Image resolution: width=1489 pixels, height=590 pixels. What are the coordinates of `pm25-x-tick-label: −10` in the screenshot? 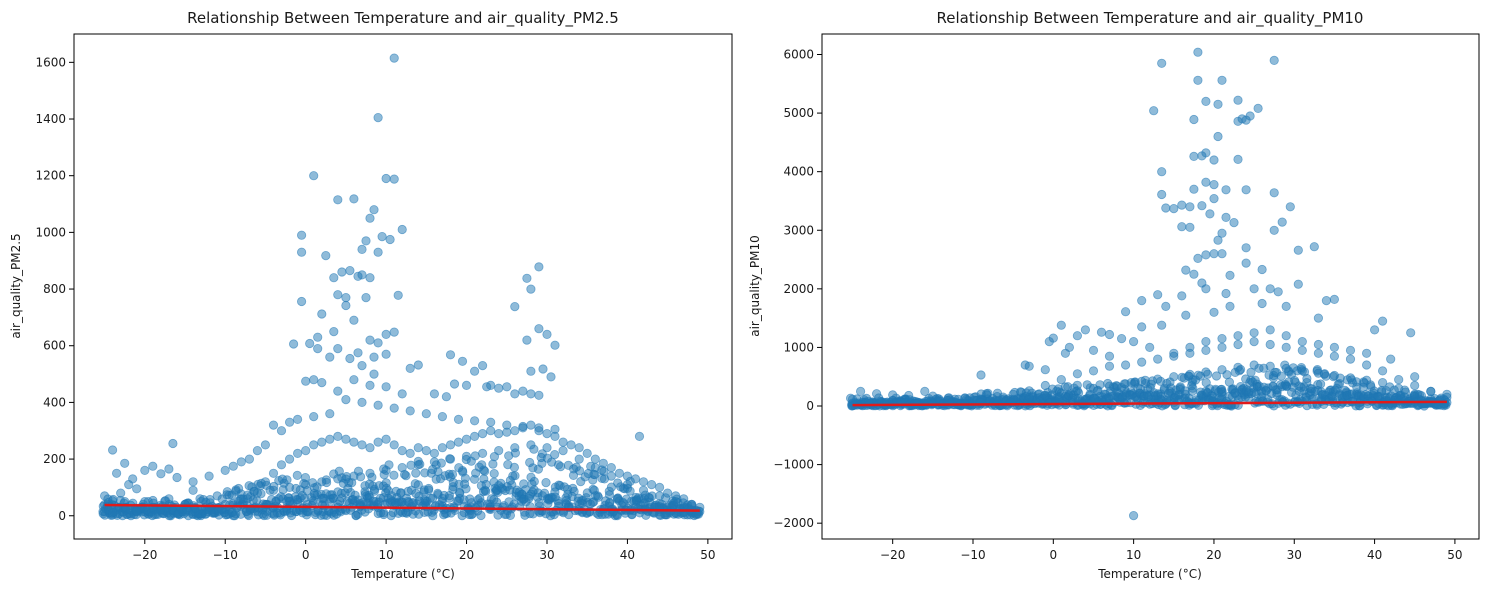 It's located at (225, 555).